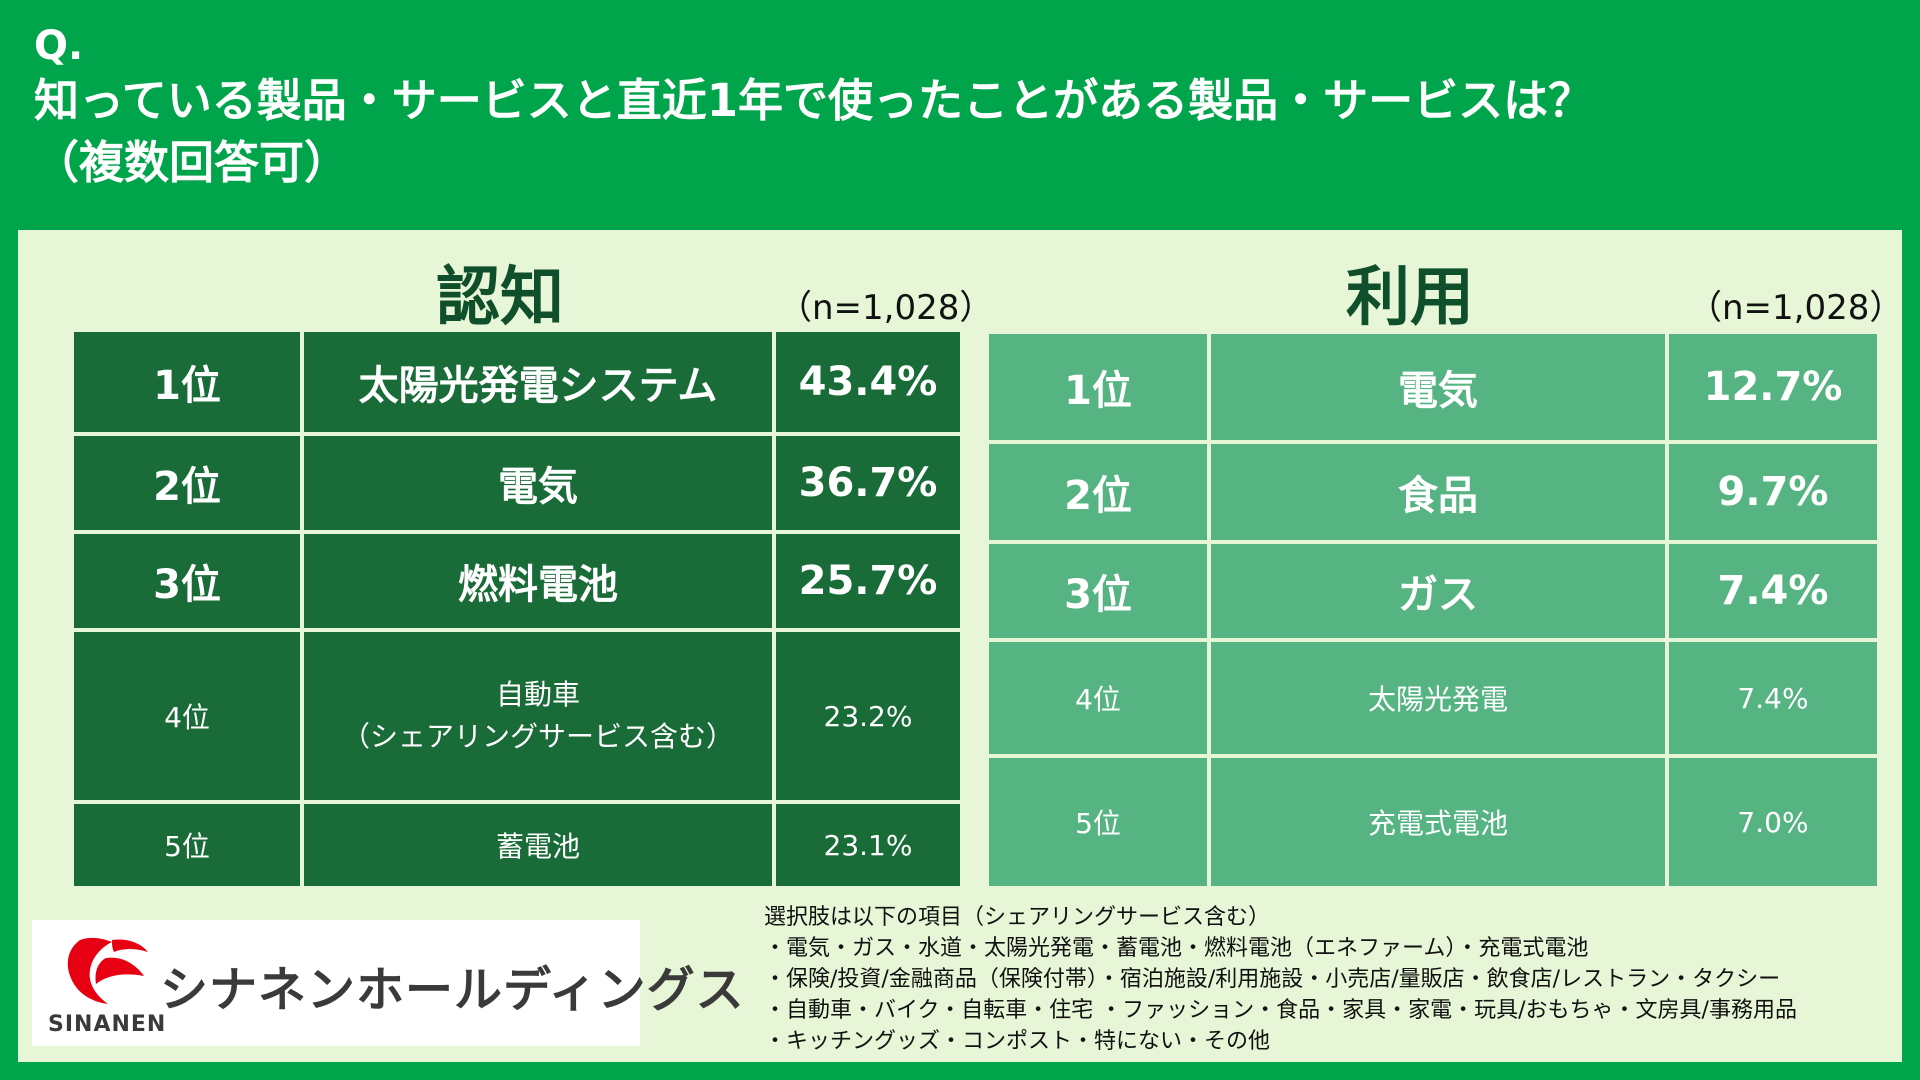  What do you see at coordinates (1796, 308) in the screenshot?
I see `usage-sample-size: （n=1,028）` at bounding box center [1796, 308].